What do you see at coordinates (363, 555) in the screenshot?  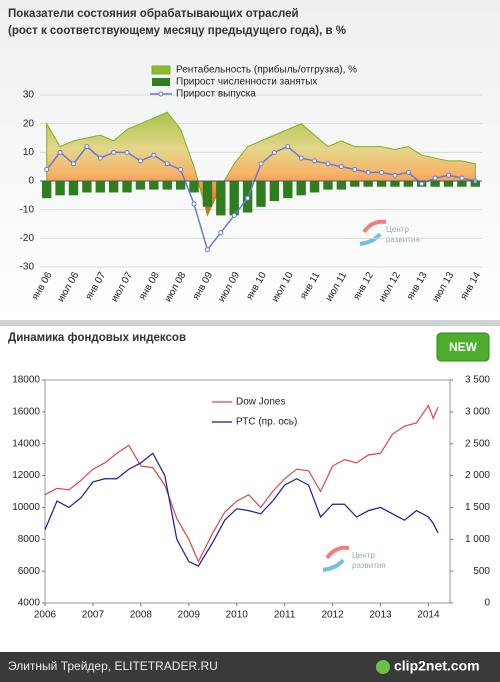 I see `watermark: Центр` at bounding box center [363, 555].